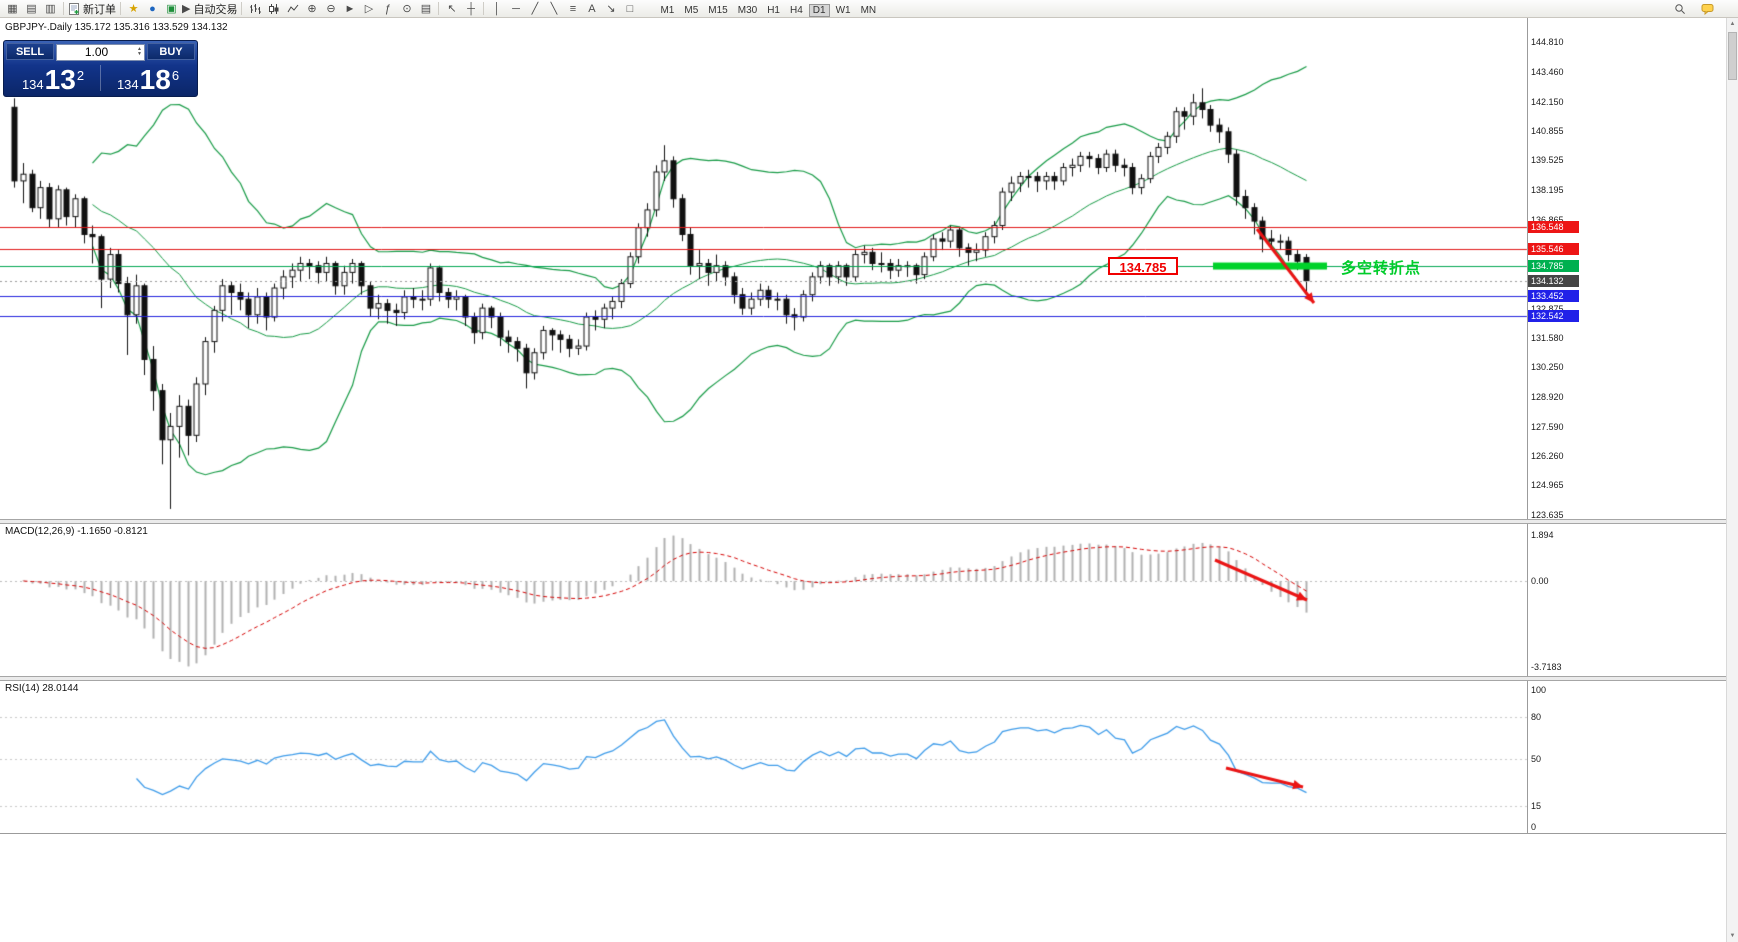  Describe the element at coordinates (1547, 427) in the screenshot. I see `price-axis-label: 127.590` at that location.